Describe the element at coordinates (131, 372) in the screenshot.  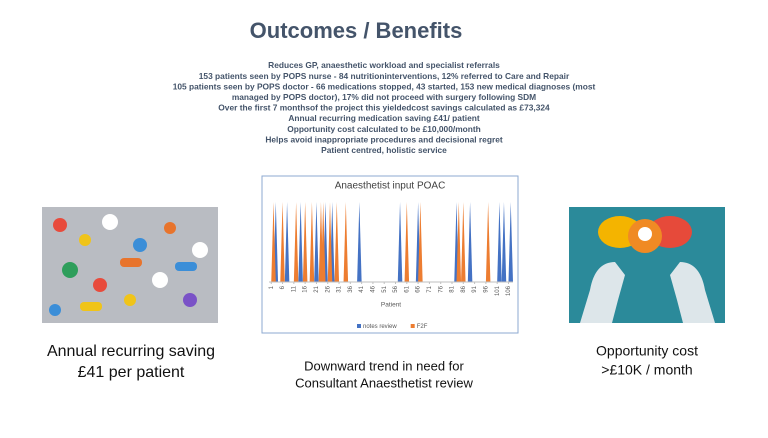
I see `caption: £41 per patient` at that location.